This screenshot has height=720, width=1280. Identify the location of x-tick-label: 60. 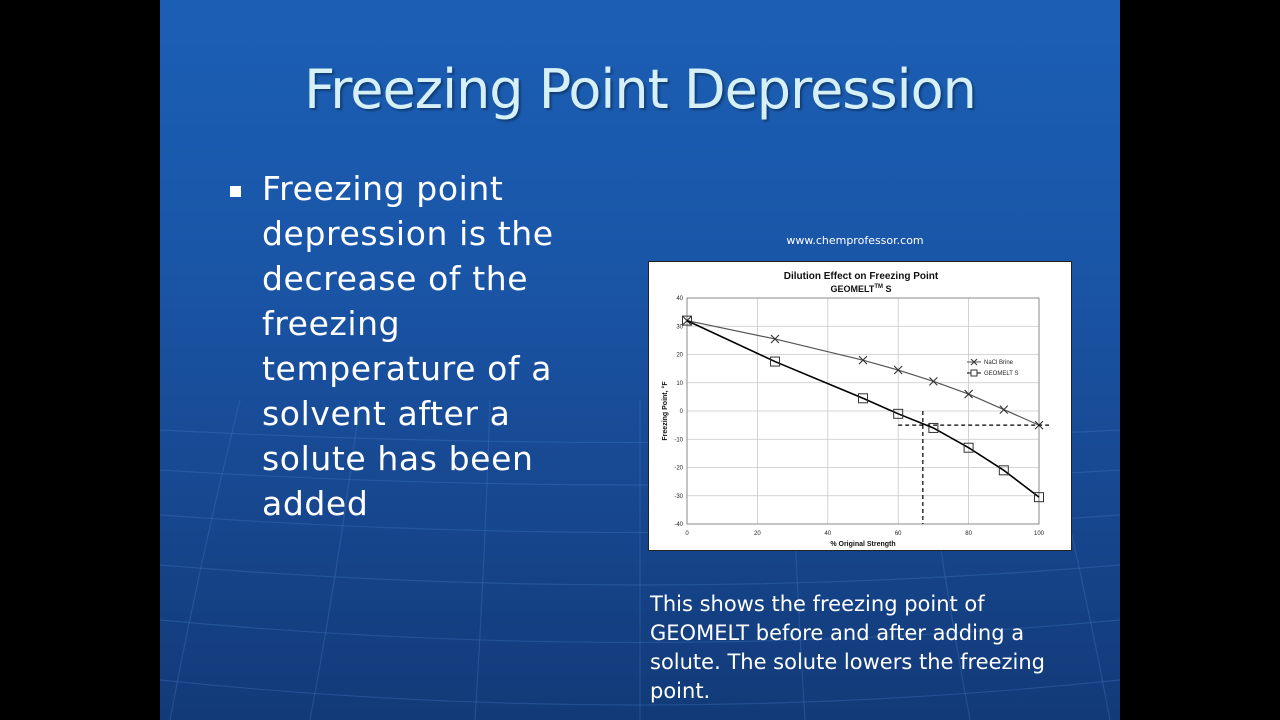
(898, 534).